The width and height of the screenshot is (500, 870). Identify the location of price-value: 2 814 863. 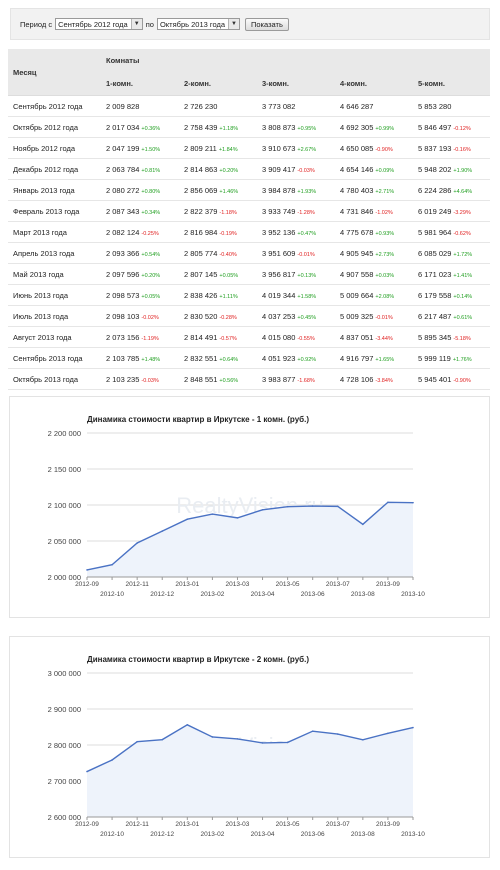
(201, 169).